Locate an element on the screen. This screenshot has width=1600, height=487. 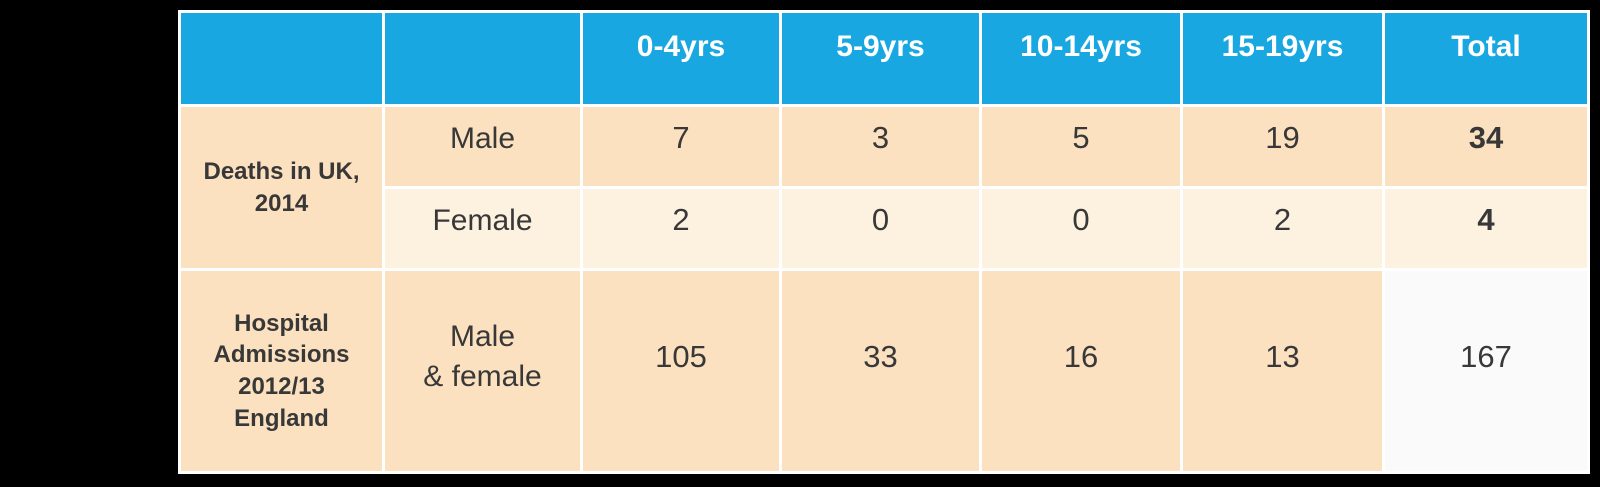
cell-hospital-total: 167 is located at coordinates (1486, 371).